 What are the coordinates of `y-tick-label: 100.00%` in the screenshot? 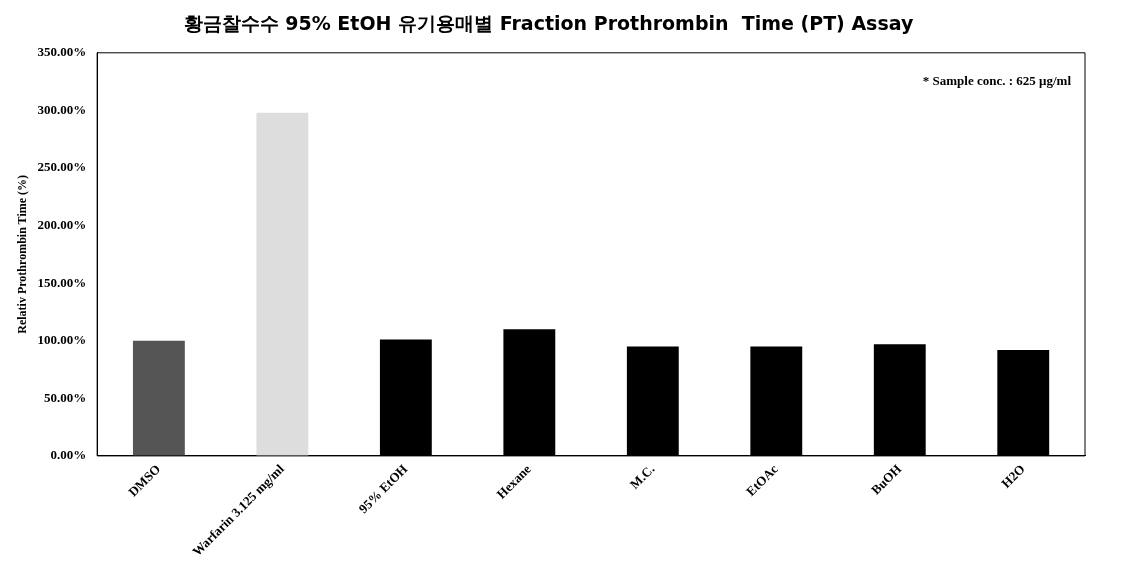 It's located at (62, 340).